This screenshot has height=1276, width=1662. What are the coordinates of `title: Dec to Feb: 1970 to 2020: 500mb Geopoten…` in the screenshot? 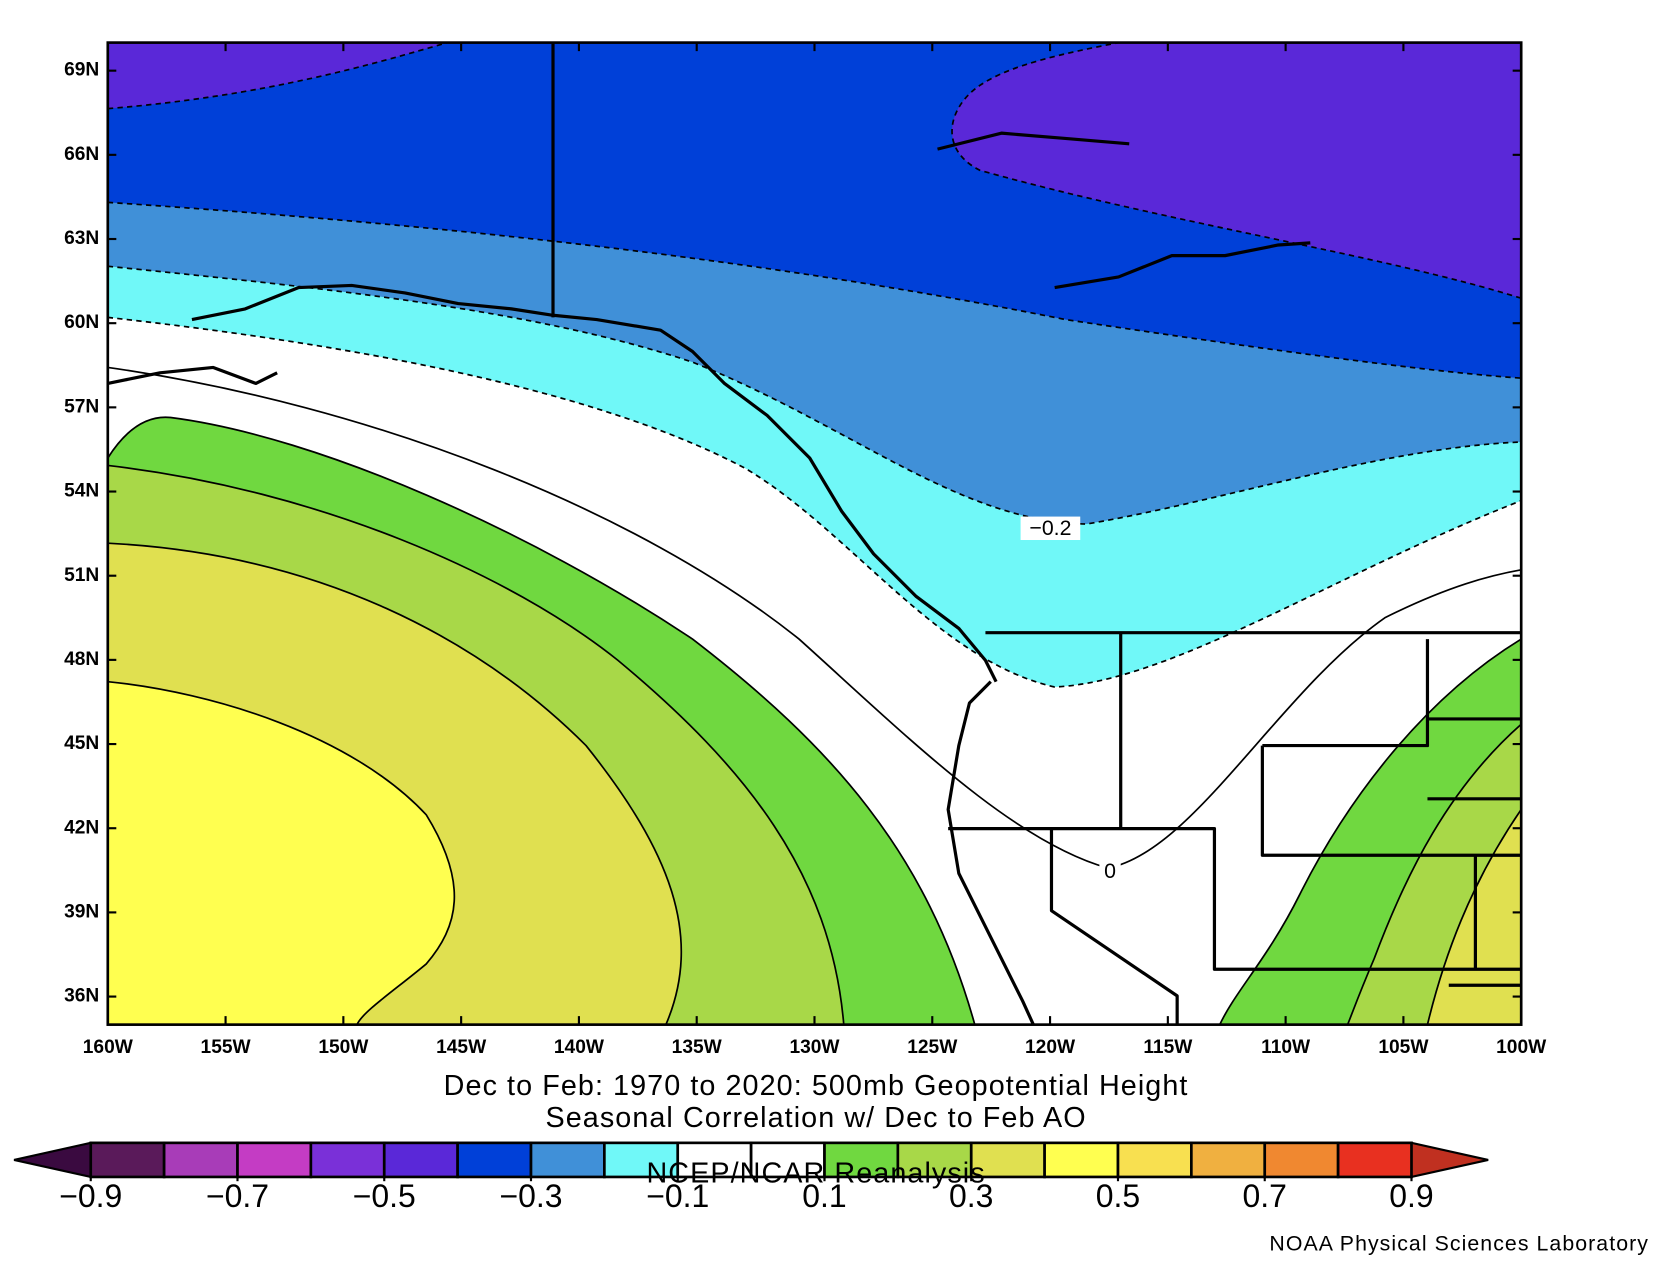 It's located at (816, 1086).